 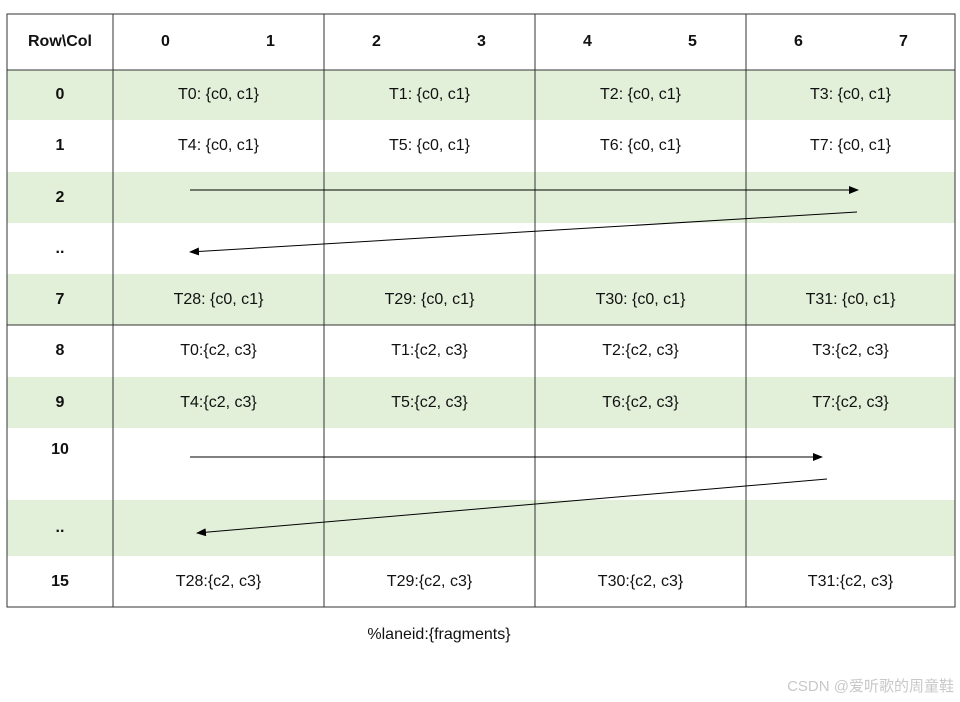 What do you see at coordinates (640, 350) in the screenshot?
I see `lane-cell: T2:{c2, c3}` at bounding box center [640, 350].